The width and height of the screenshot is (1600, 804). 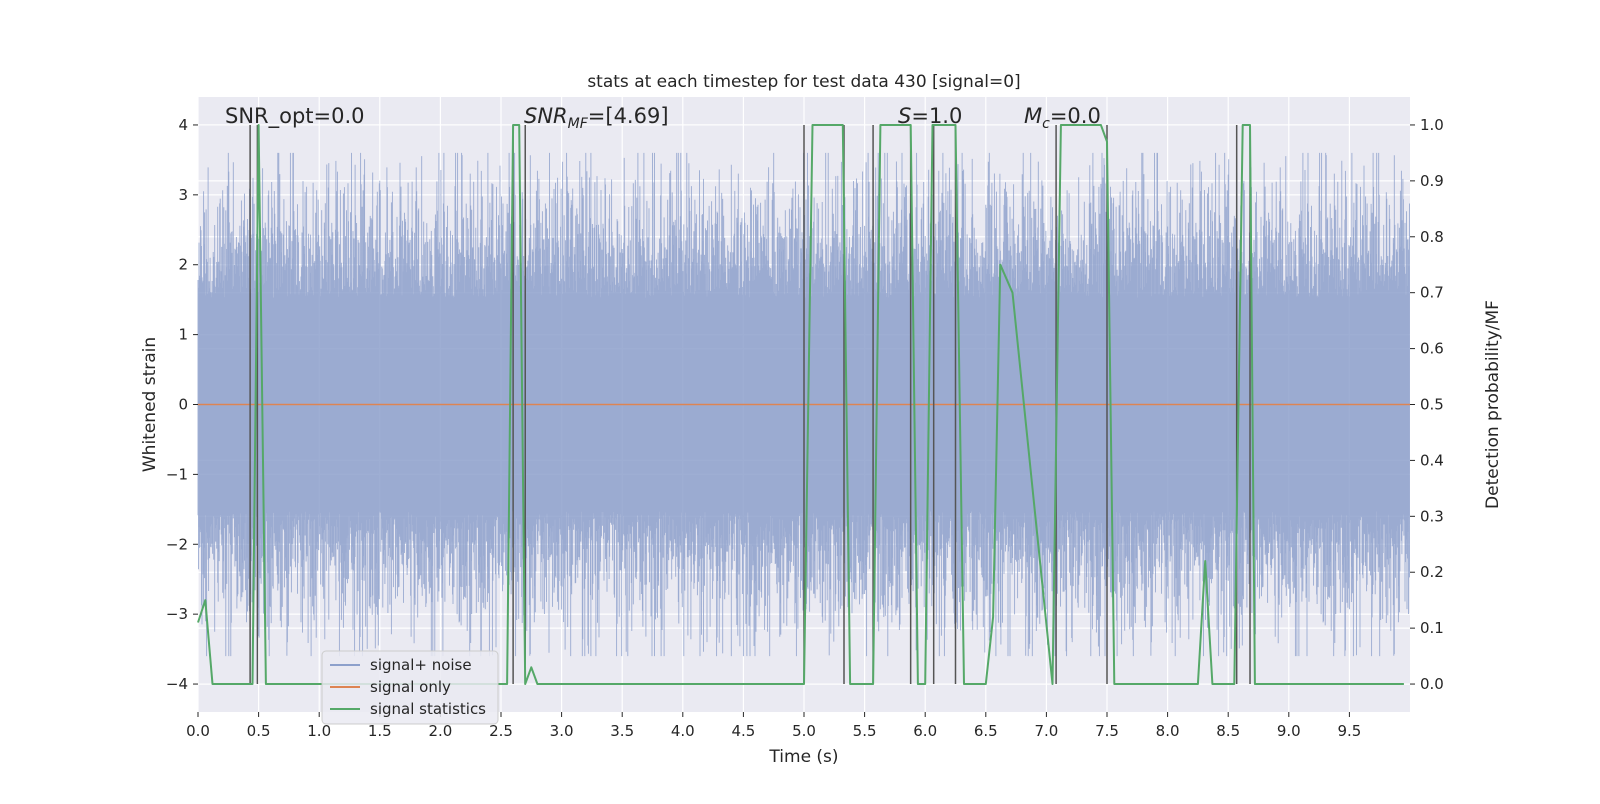 What do you see at coordinates (177, 544) in the screenshot?
I see `y-tick-label: −2` at bounding box center [177, 544].